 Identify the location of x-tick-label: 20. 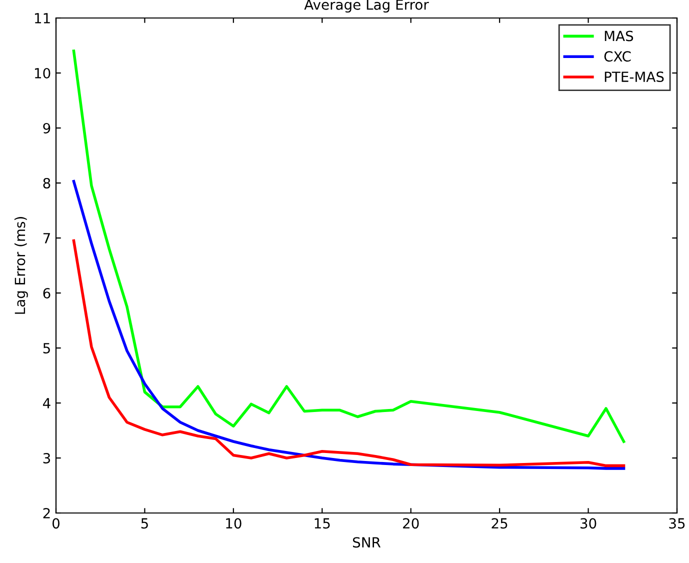
(411, 523).